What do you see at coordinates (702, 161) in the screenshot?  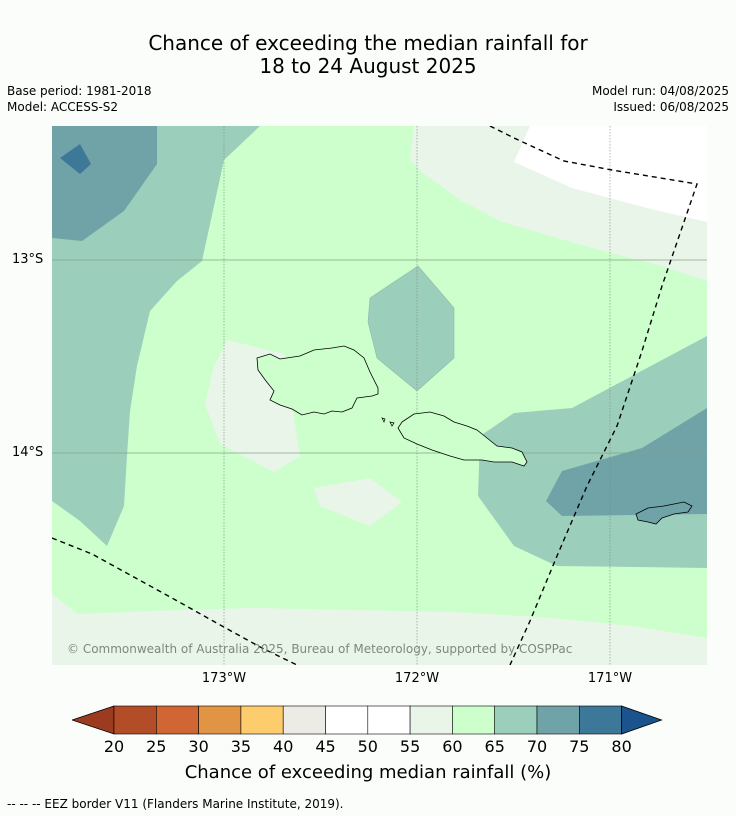 I see `region-50-55-small` at bounding box center [702, 161].